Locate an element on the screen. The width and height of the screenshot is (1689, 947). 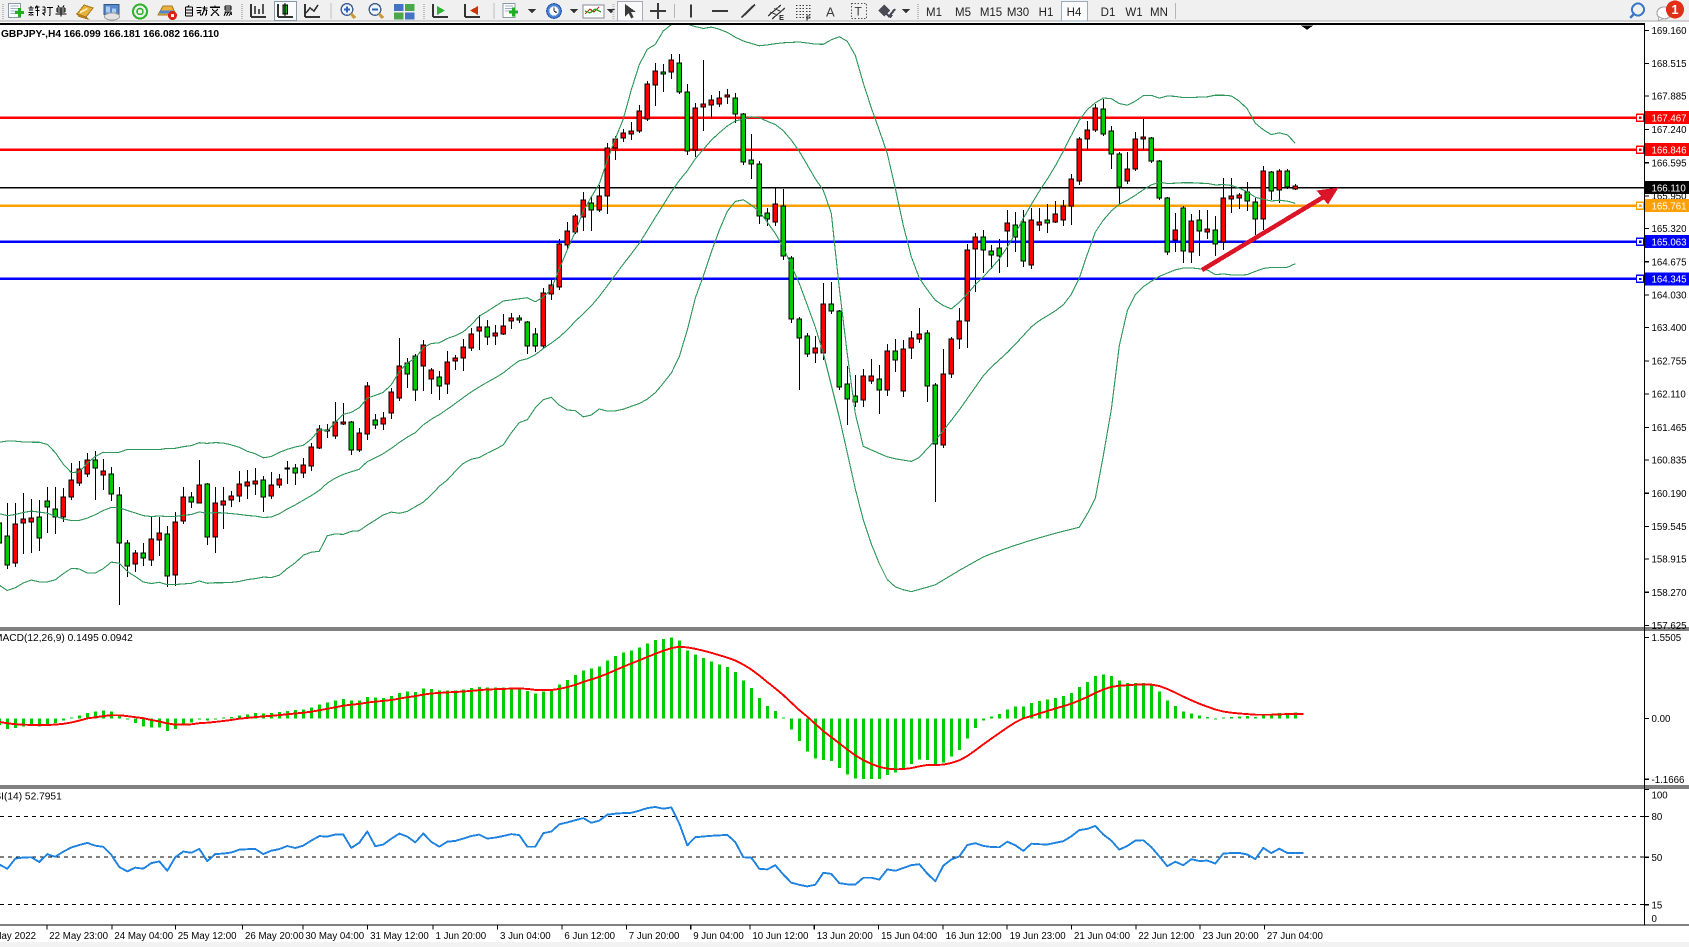
svg-text: 165.761 is located at coordinates (1669, 206).